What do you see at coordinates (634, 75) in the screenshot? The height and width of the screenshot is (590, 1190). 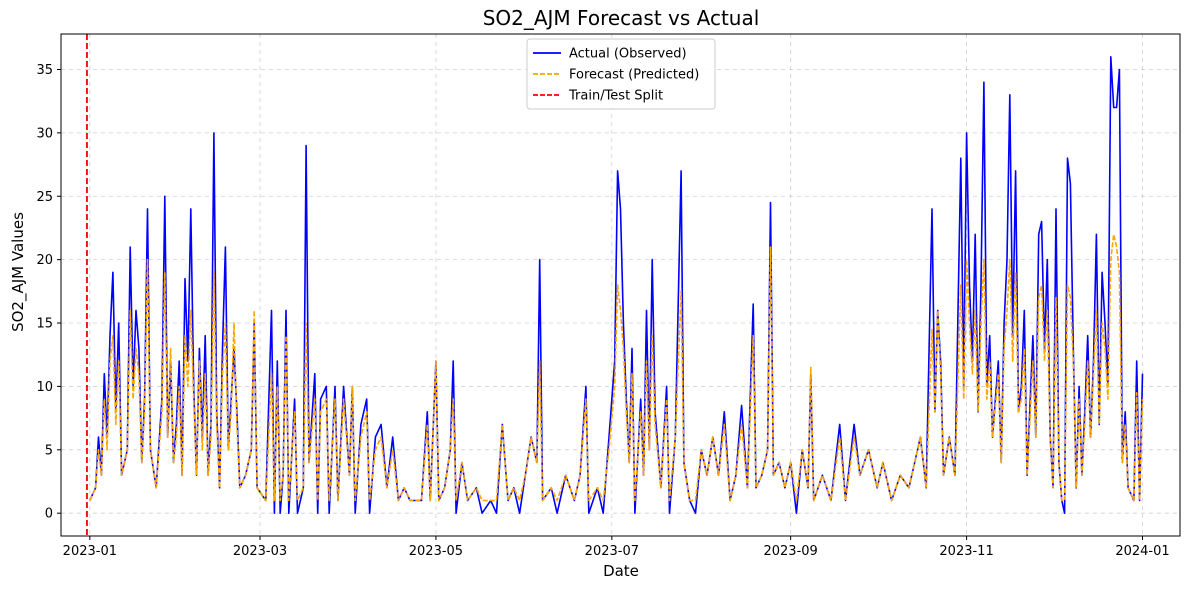 I see `legend-label: Forecast (Predicted)` at bounding box center [634, 75].